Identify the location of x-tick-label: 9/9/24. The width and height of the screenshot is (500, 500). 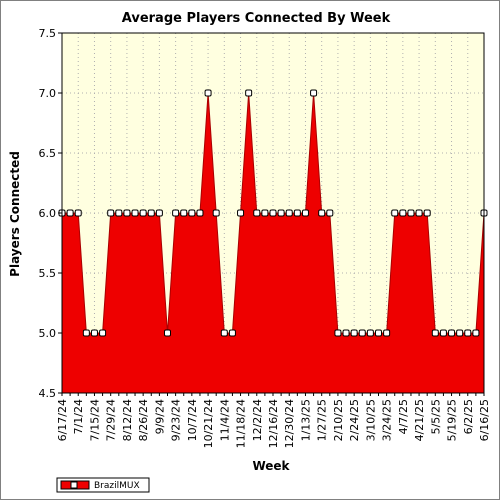
(159, 416).